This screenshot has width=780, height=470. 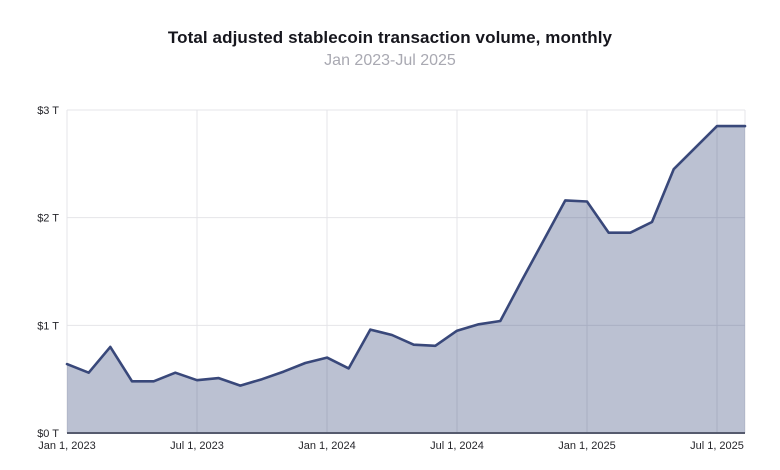 I want to click on x-axis-tick-label: Jul 1, 2023, so click(x=197, y=446).